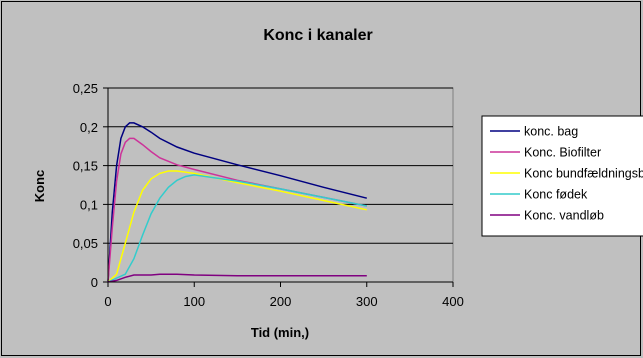 This screenshot has height=358, width=643. What do you see at coordinates (281, 301) in the screenshot?
I see `x-tick-label: 200` at bounding box center [281, 301].